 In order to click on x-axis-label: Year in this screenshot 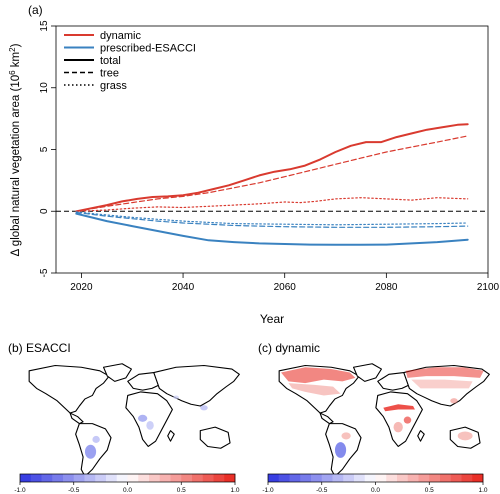, I will do `click(272, 319)`.